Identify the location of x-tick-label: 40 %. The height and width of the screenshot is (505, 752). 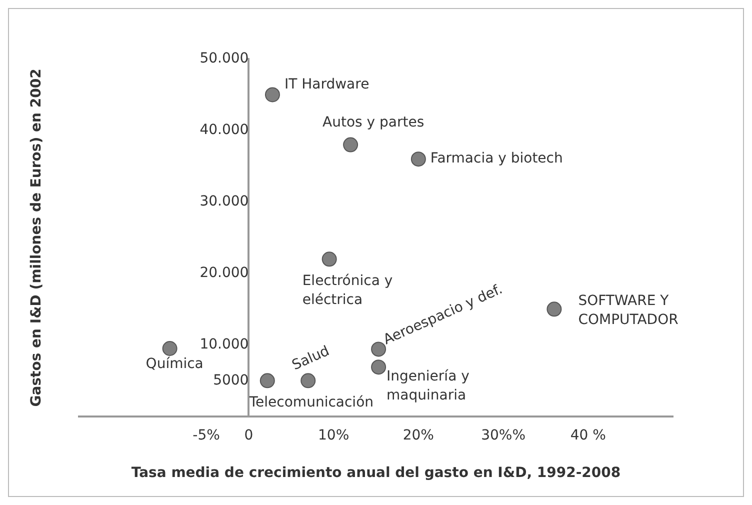
(588, 435).